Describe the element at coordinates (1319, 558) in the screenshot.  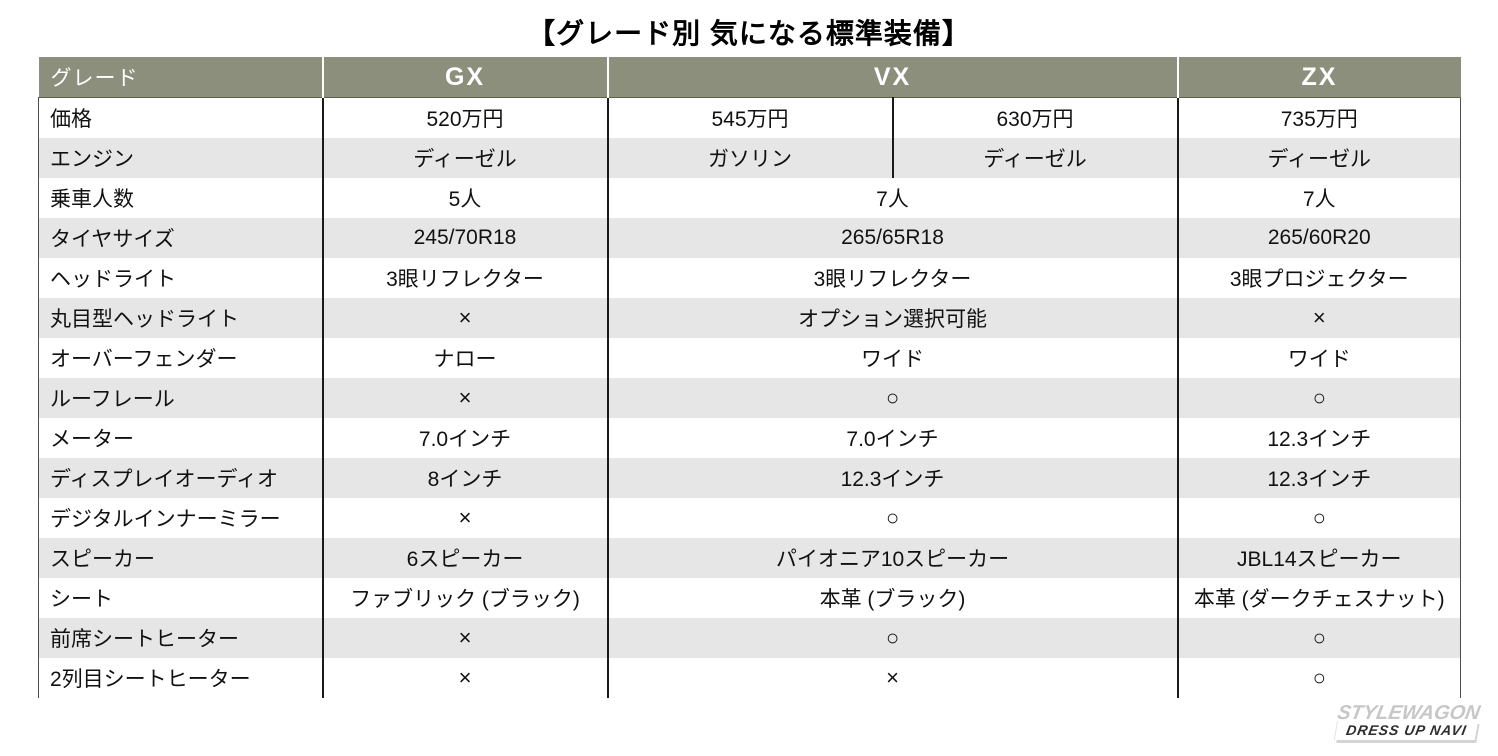
I see `spec-value-zx: JBL14スピーカー` at that location.